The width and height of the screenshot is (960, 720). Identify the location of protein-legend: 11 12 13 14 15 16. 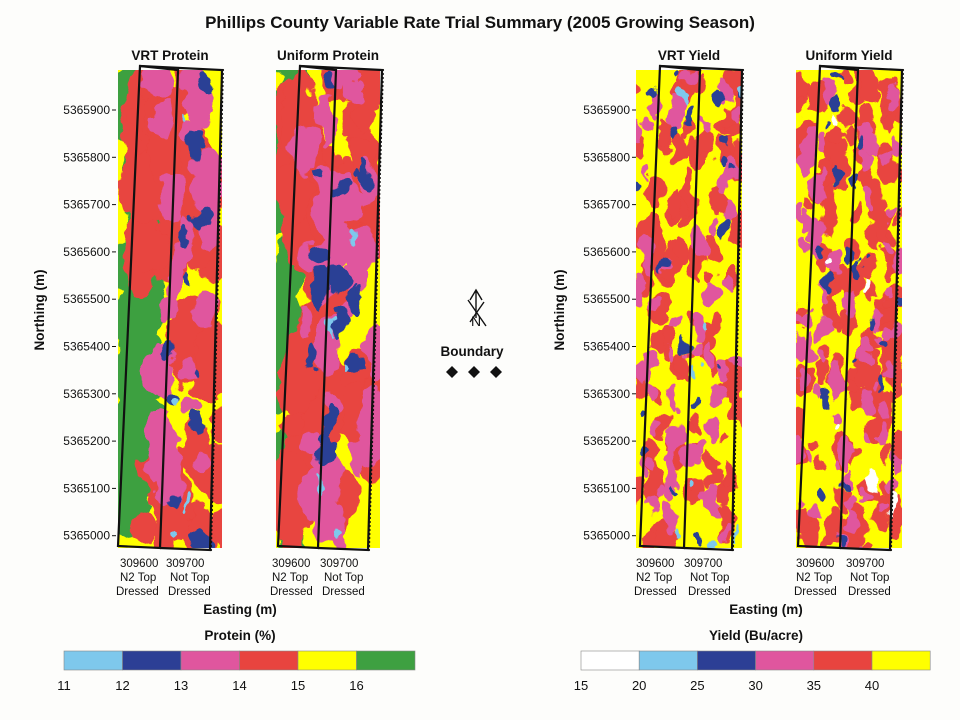
(236, 671).